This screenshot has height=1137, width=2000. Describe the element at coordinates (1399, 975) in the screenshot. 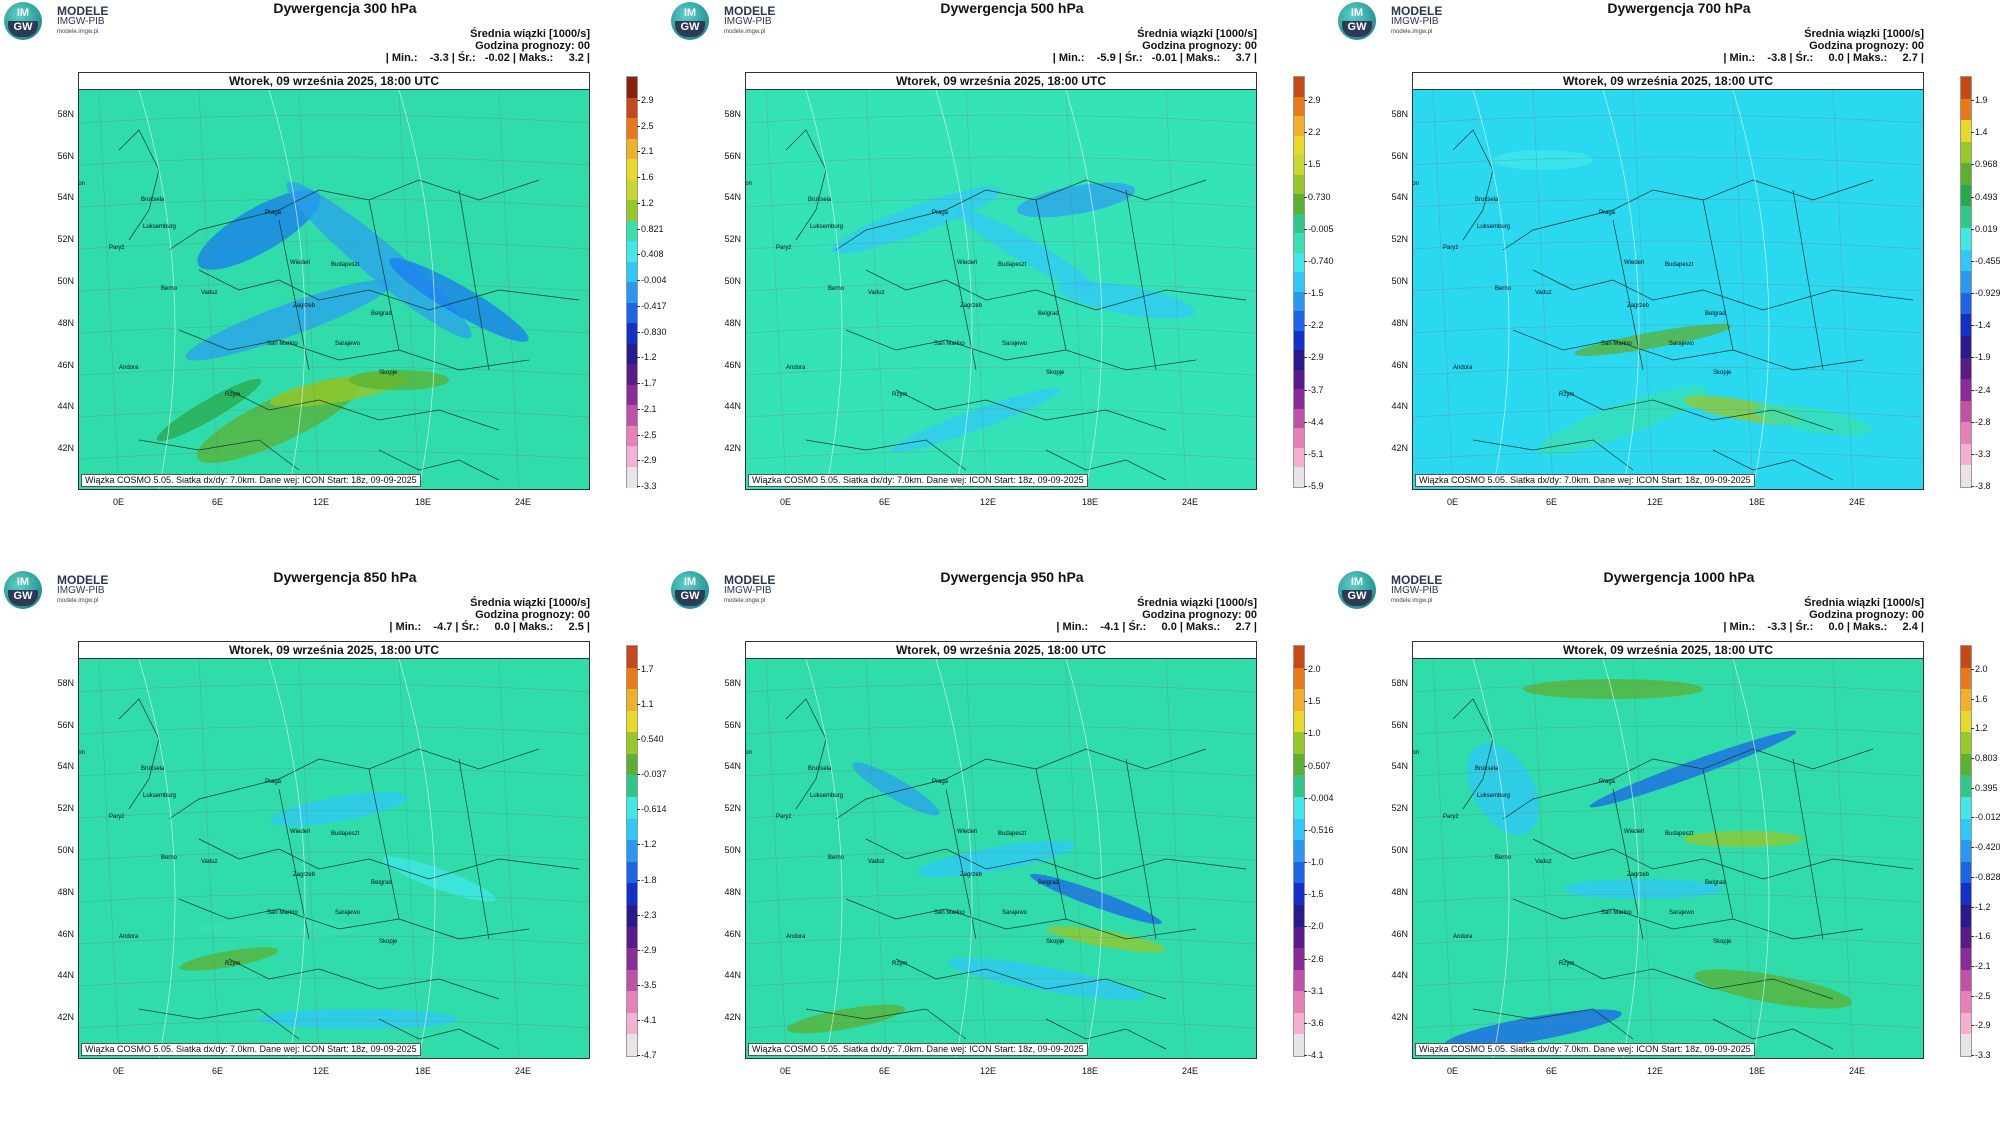

I see `latitude-label: 44N` at that location.